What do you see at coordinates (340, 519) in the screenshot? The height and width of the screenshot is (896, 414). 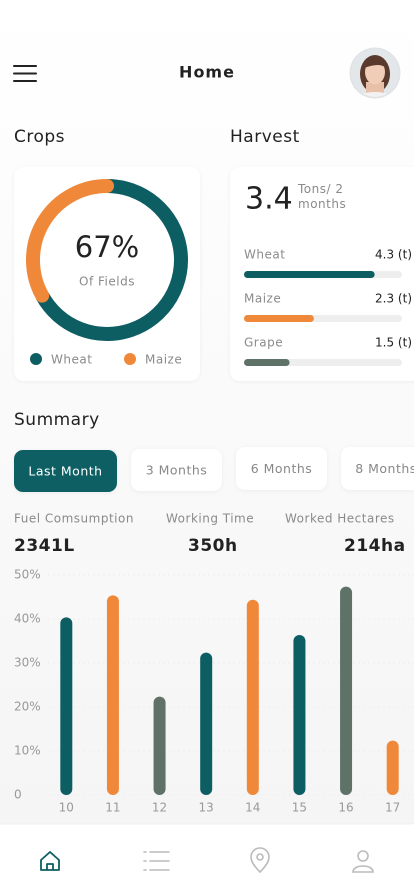 I see `stat-label: Worked Hectares` at bounding box center [340, 519].